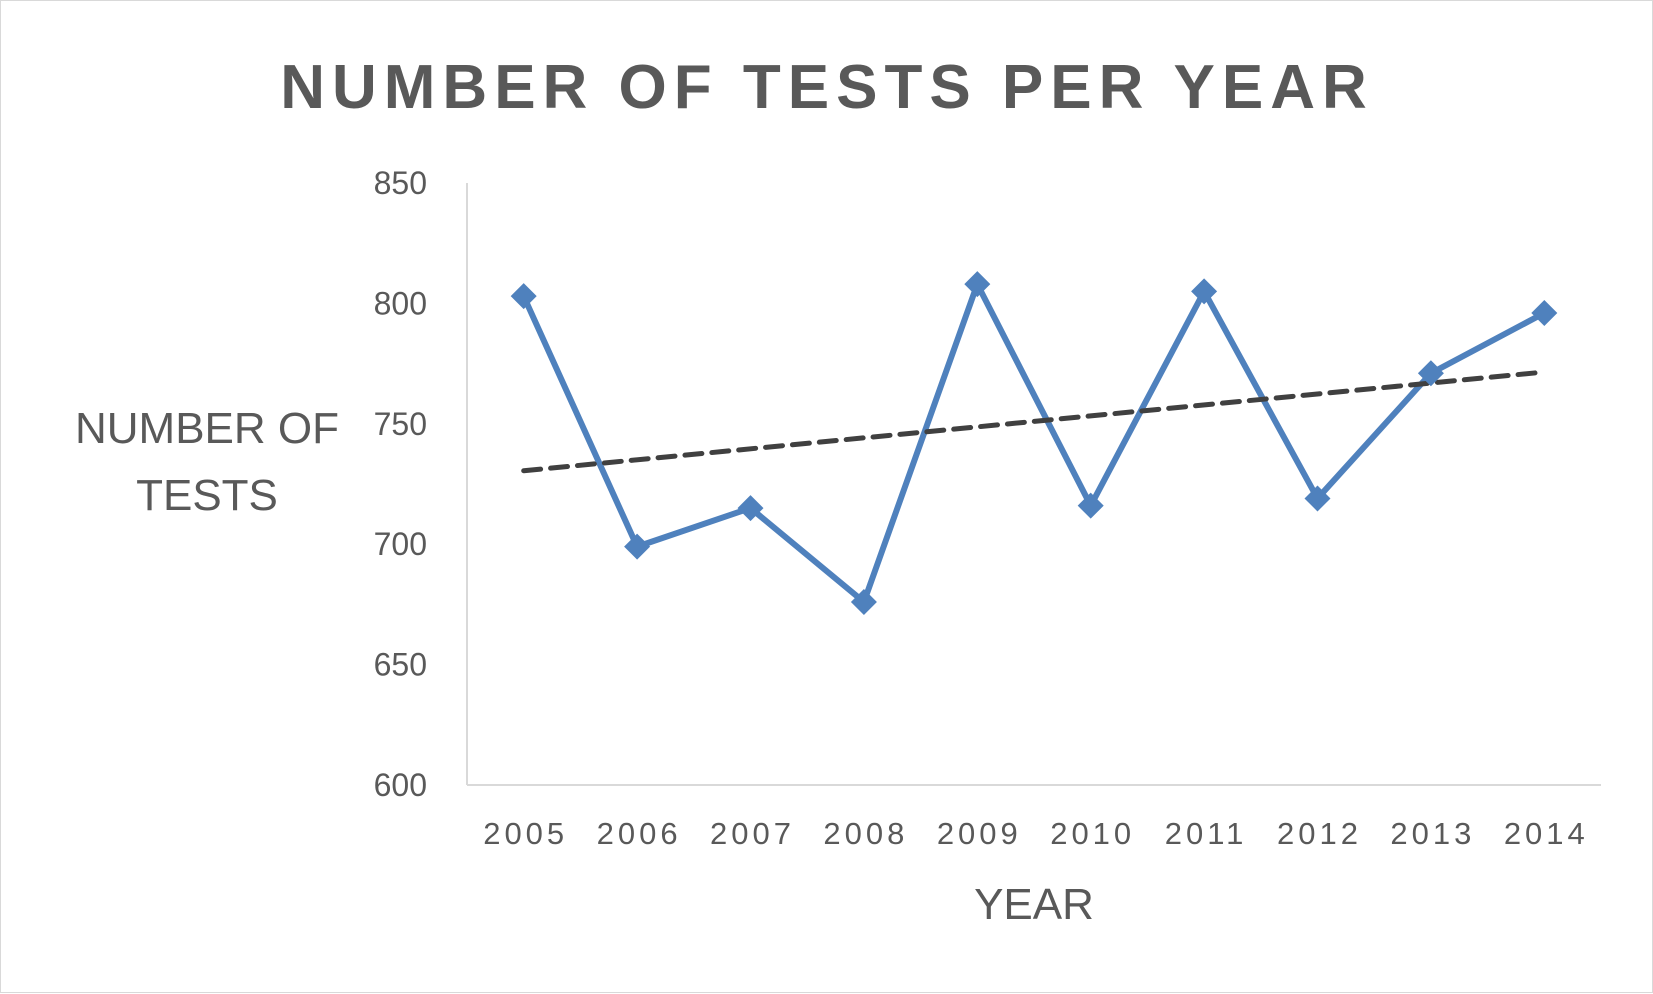 Image resolution: width=1653 pixels, height=994 pixels. I want to click on y-tick-label: 850, so click(400, 183).